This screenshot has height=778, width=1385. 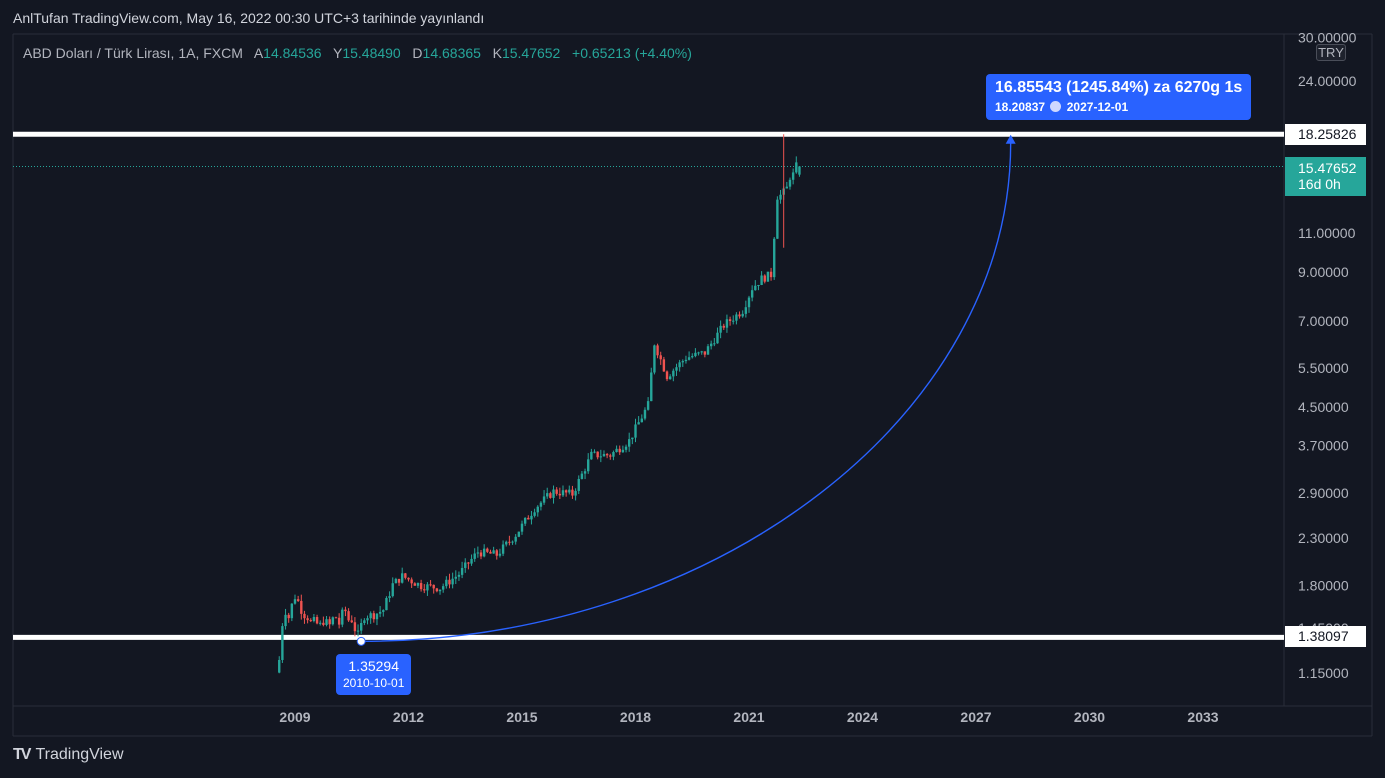 I want to click on current-price-value: 15.47652, so click(x=1327, y=168).